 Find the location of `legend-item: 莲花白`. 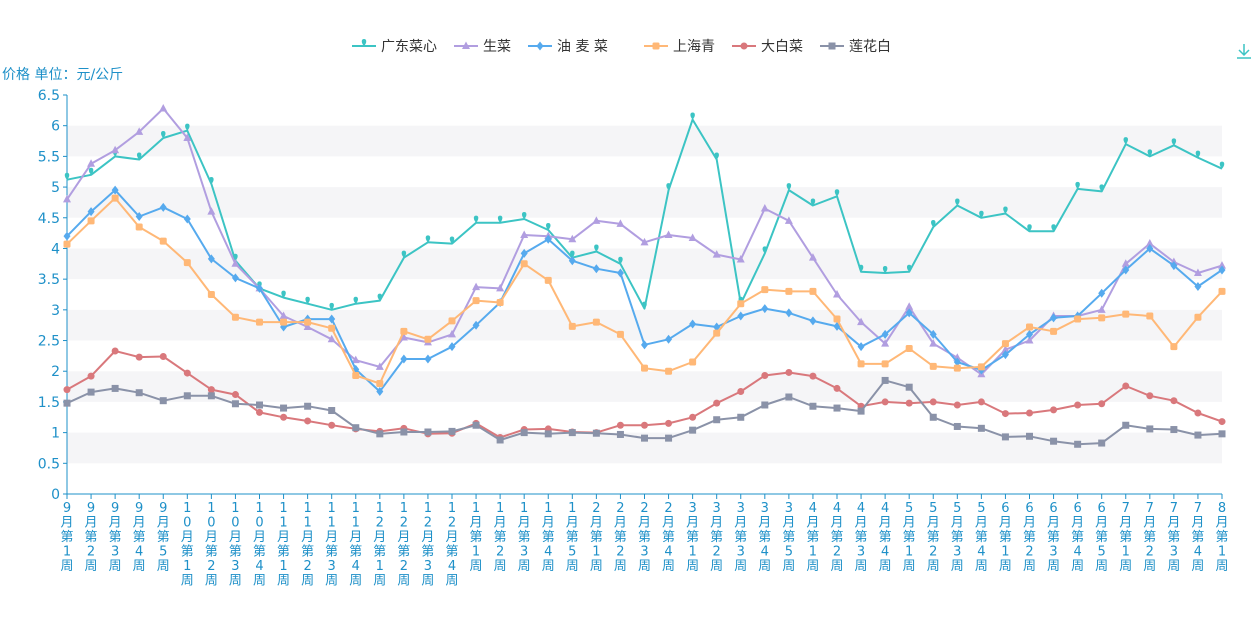

legend-item: 莲花白 is located at coordinates (855, 47).